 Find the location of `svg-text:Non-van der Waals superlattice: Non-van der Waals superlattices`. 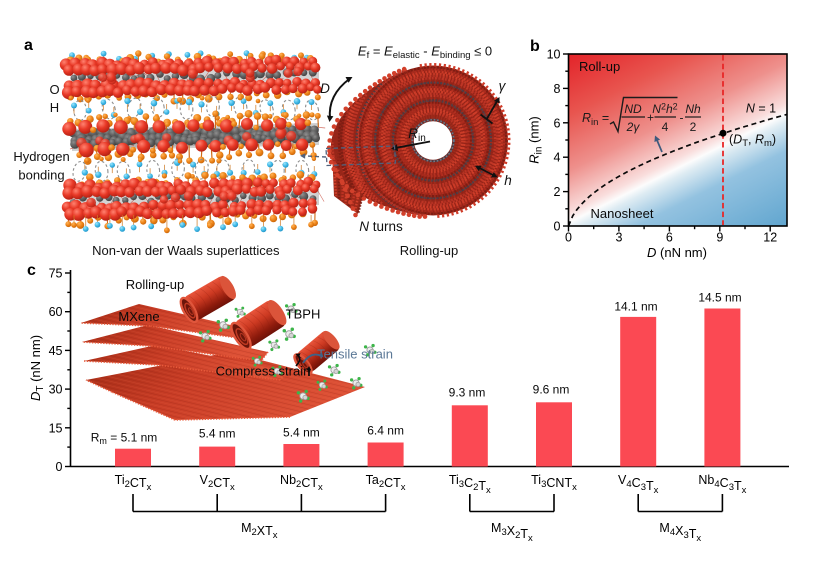

svg-text:Non-van der Waals superlattice: Non-van der Waals superlattices is located at coordinates (186, 250).